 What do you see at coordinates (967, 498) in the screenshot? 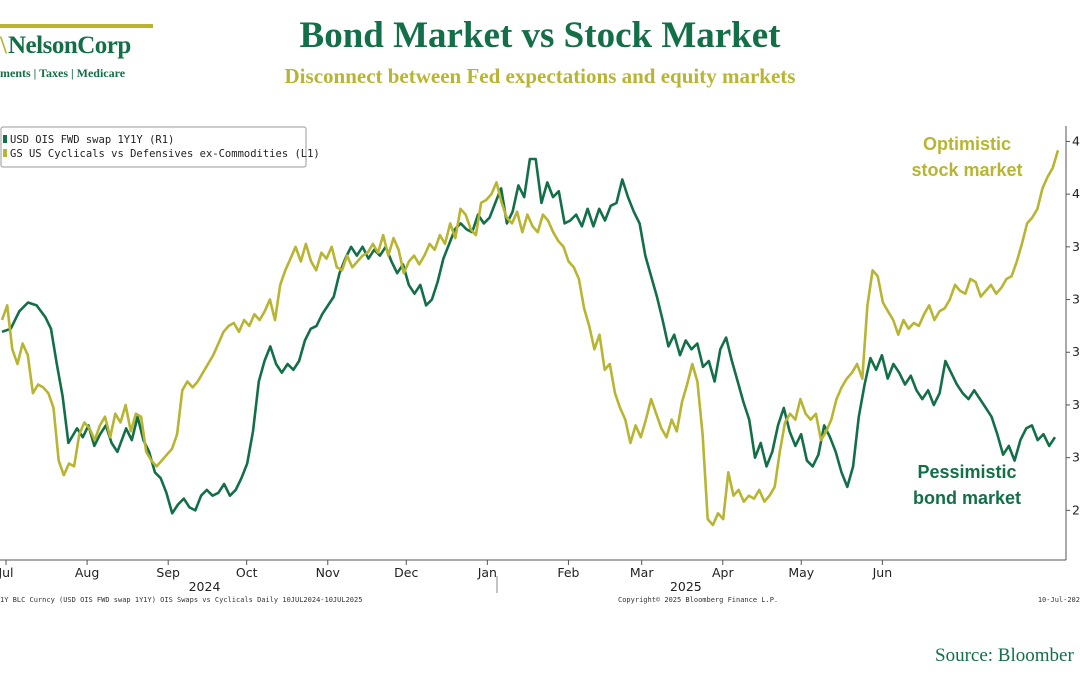
I see `annotation-pessimistic: bond market` at bounding box center [967, 498].